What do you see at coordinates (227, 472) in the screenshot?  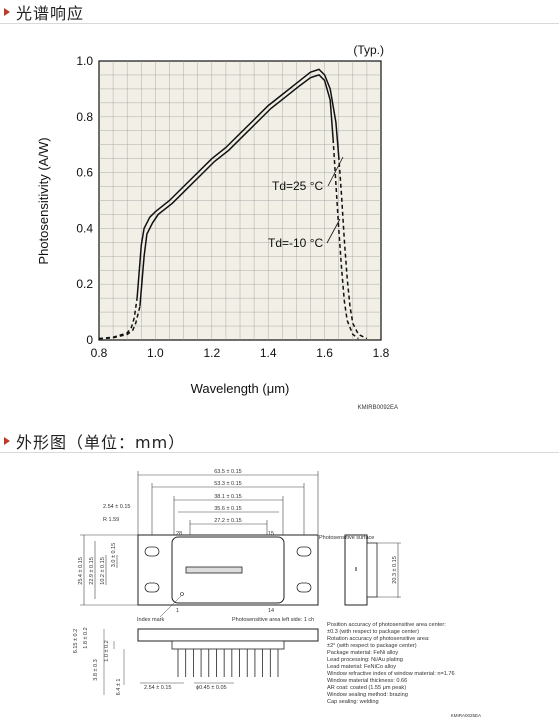 I see `dim-63-5: 63.5 ± 0.15` at bounding box center [227, 472].